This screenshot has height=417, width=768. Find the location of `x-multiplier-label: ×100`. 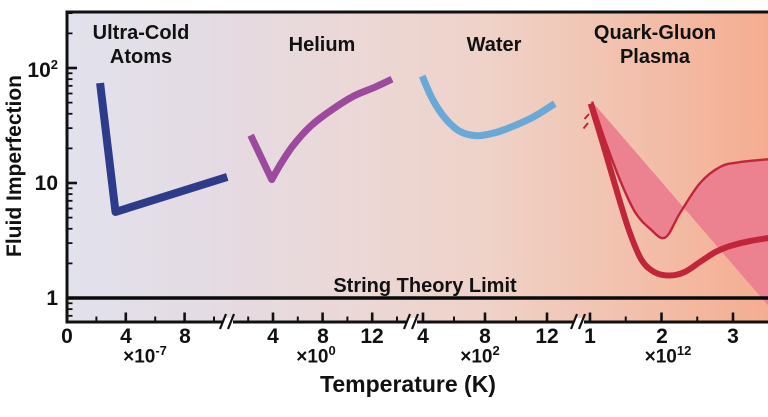

x-multiplier-label: ×100 is located at coordinates (316, 355).